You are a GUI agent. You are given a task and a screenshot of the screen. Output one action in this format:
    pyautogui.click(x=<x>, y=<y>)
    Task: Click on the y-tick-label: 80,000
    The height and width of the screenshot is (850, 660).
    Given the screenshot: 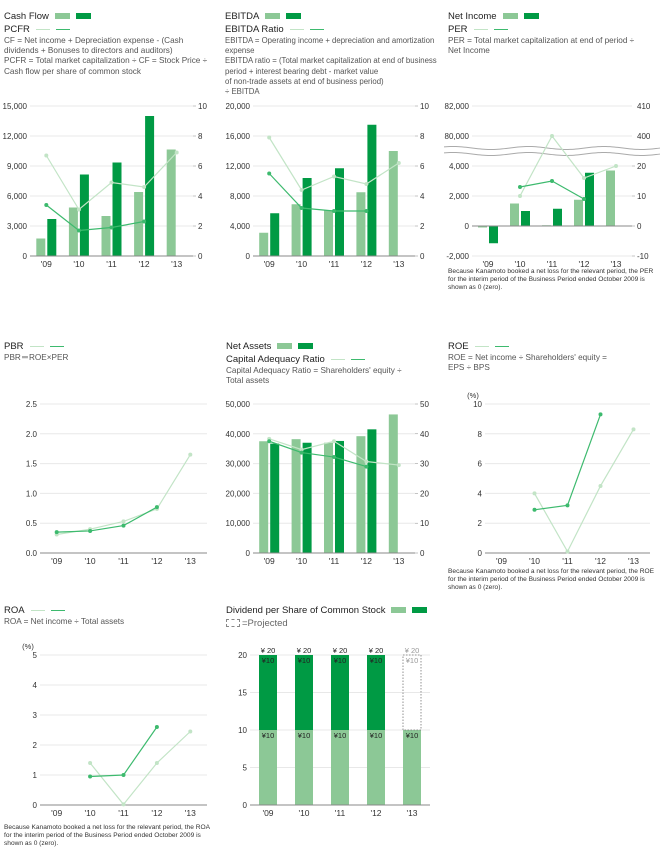 What is the action you would take?
    pyautogui.click(x=457, y=136)
    